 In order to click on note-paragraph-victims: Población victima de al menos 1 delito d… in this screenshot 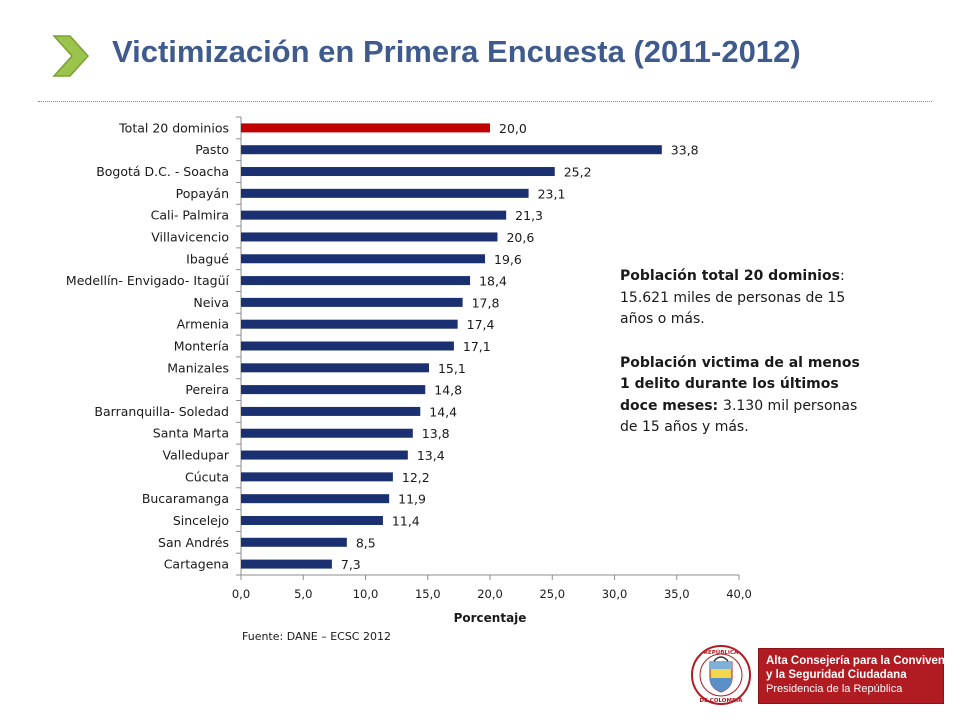, I will do `click(745, 396)`.